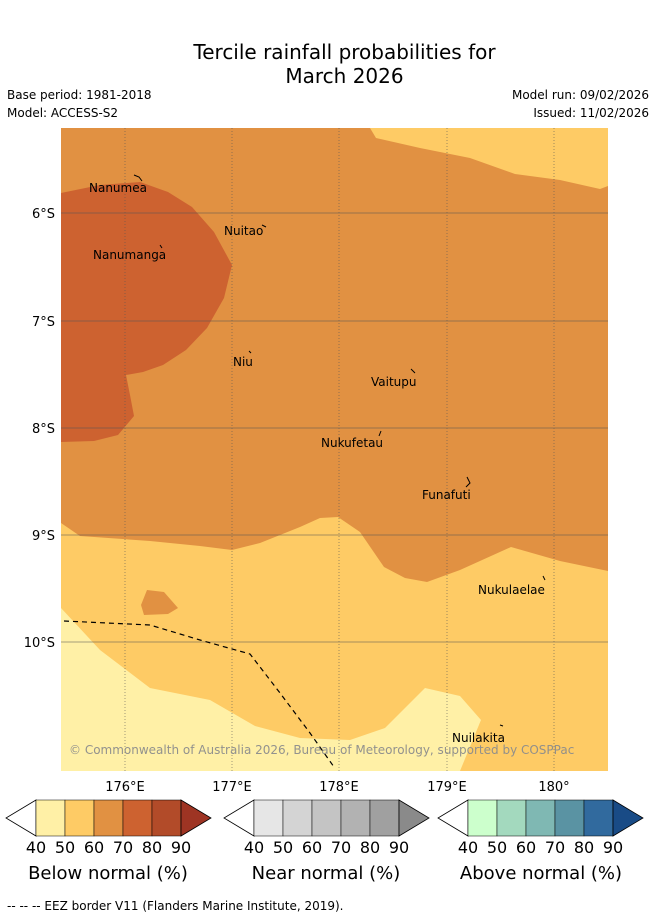 The height and width of the screenshot is (919, 655). Describe the element at coordinates (541, 873) in the screenshot. I see `colorbar-title-above: Above normal (%)` at that location.